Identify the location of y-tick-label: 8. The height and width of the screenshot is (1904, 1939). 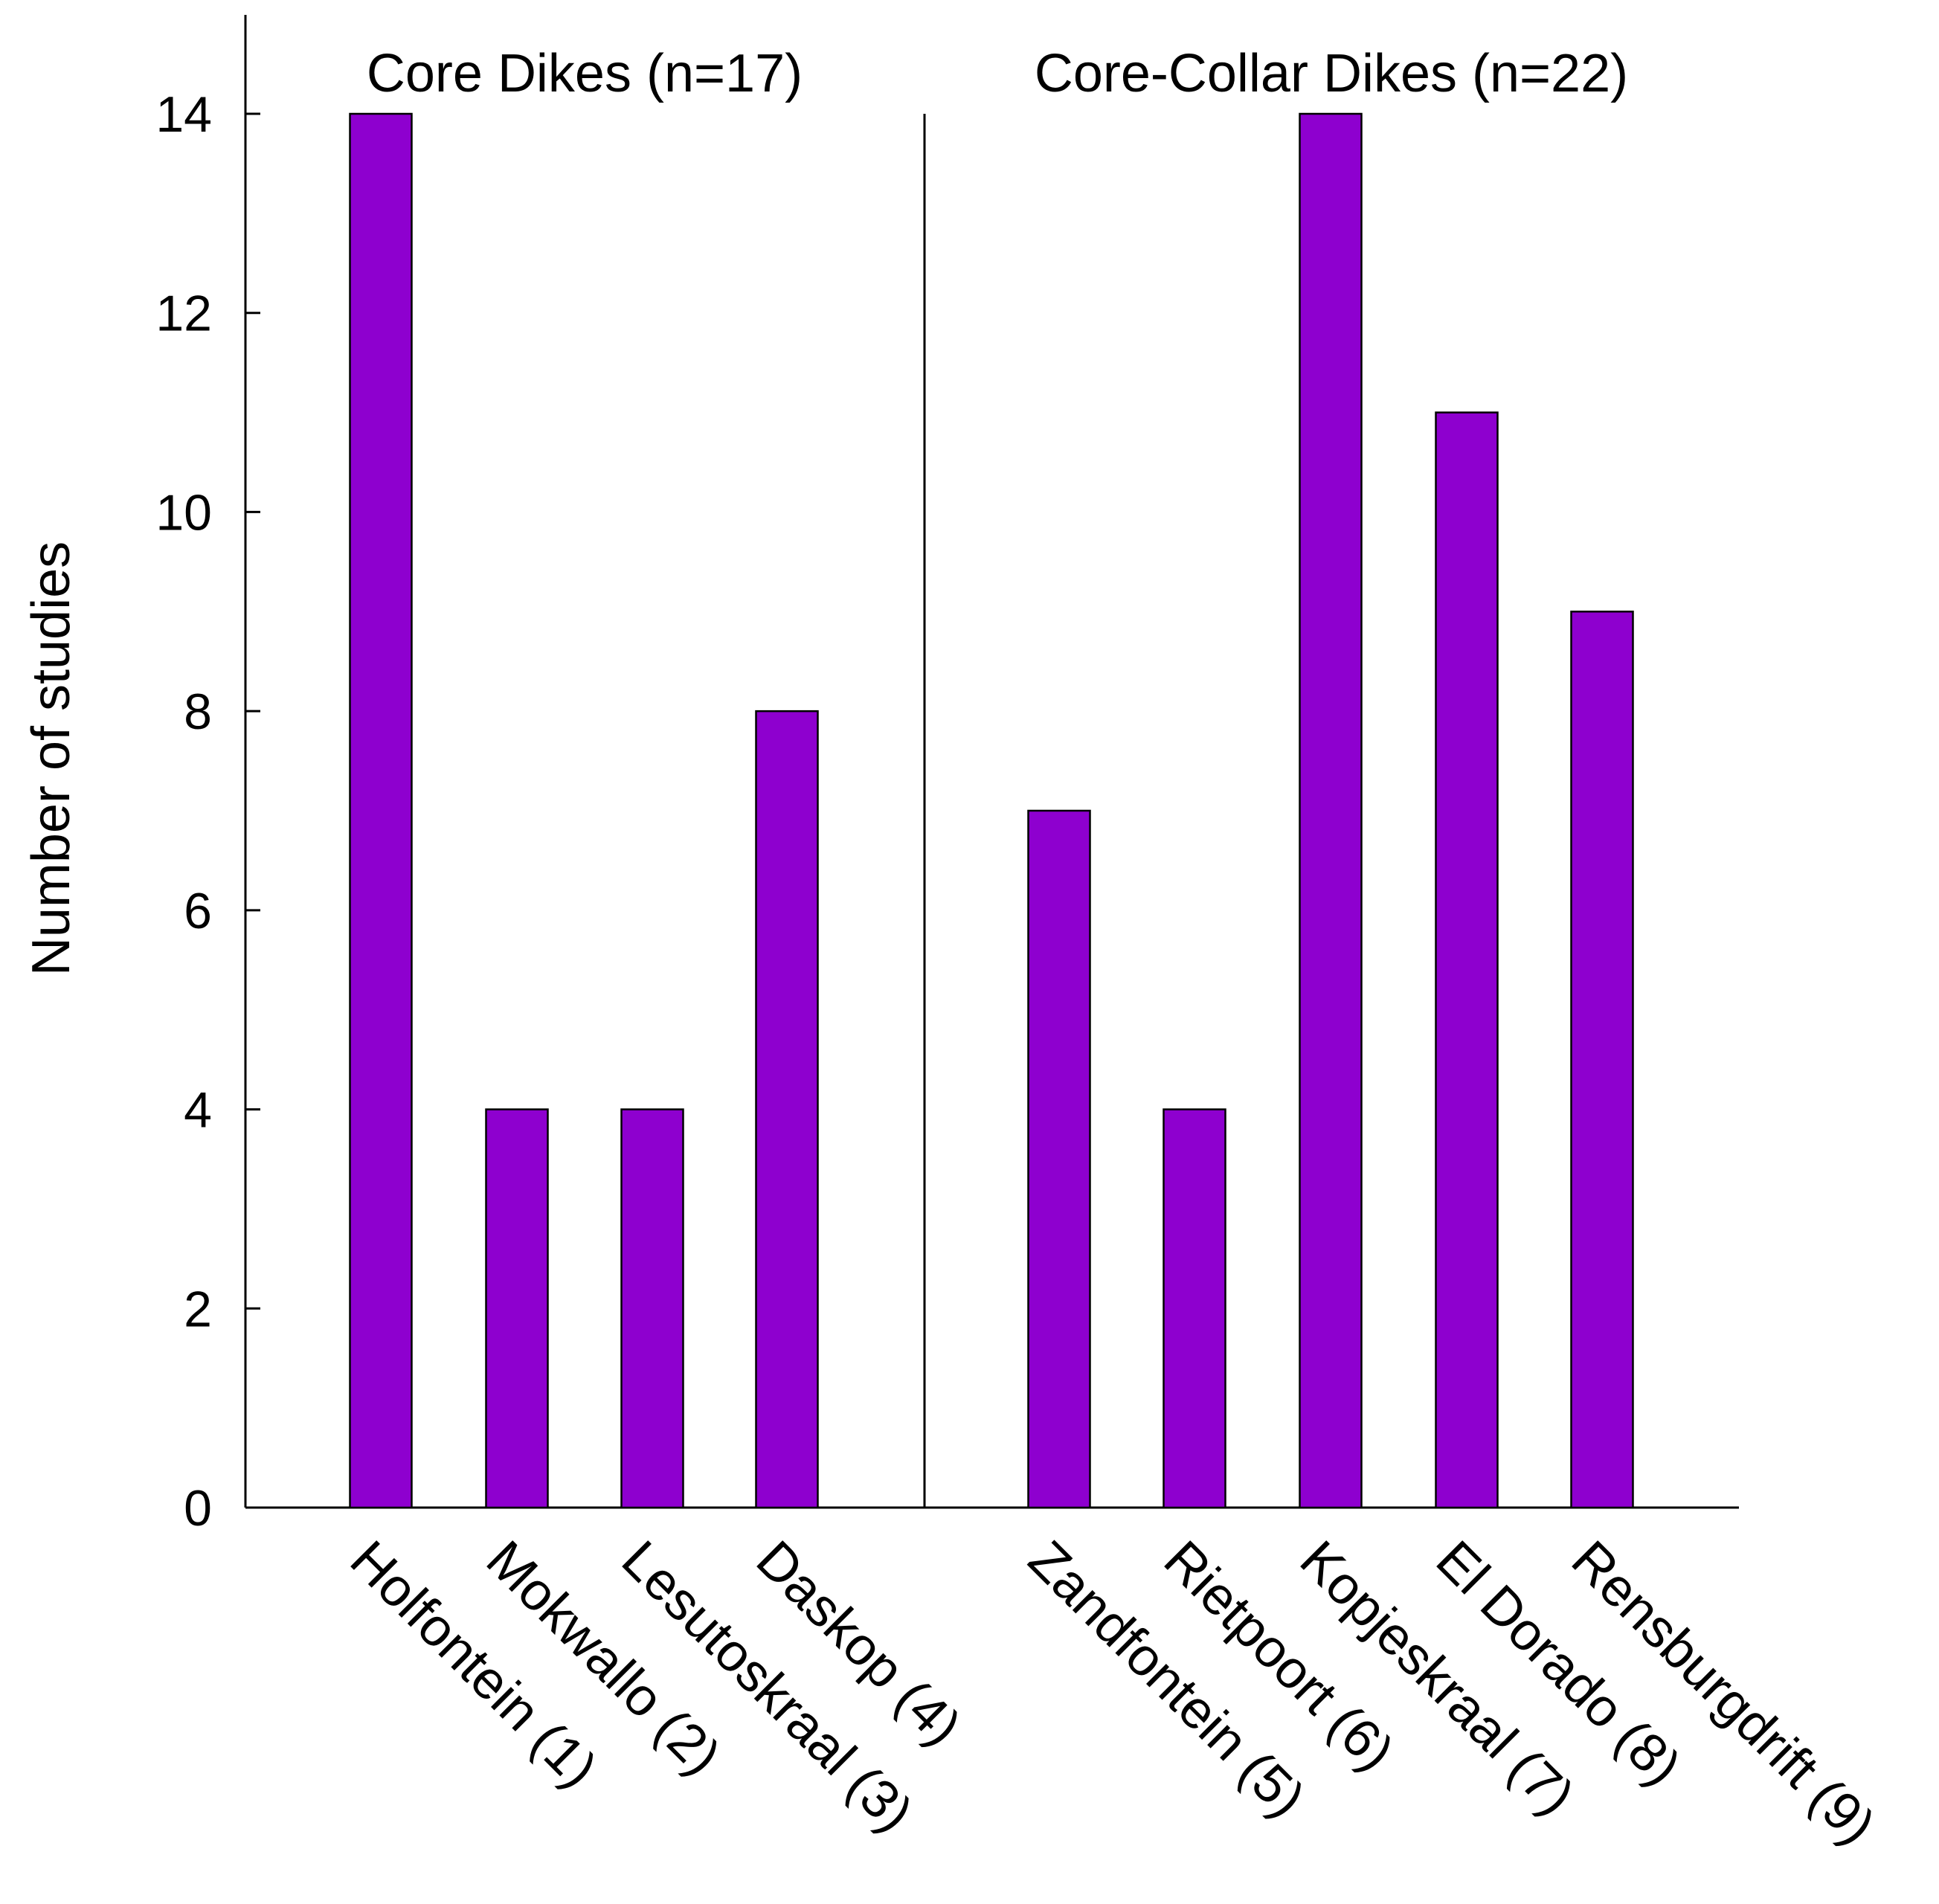
(198, 712).